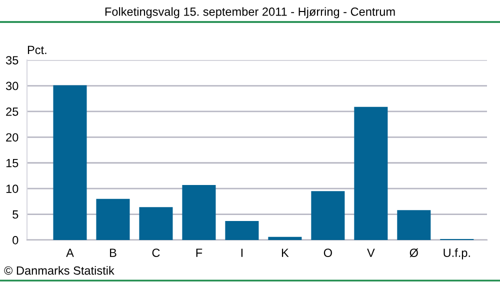 This screenshot has width=500, height=282. I want to click on x-tick-label: C, so click(156, 252).